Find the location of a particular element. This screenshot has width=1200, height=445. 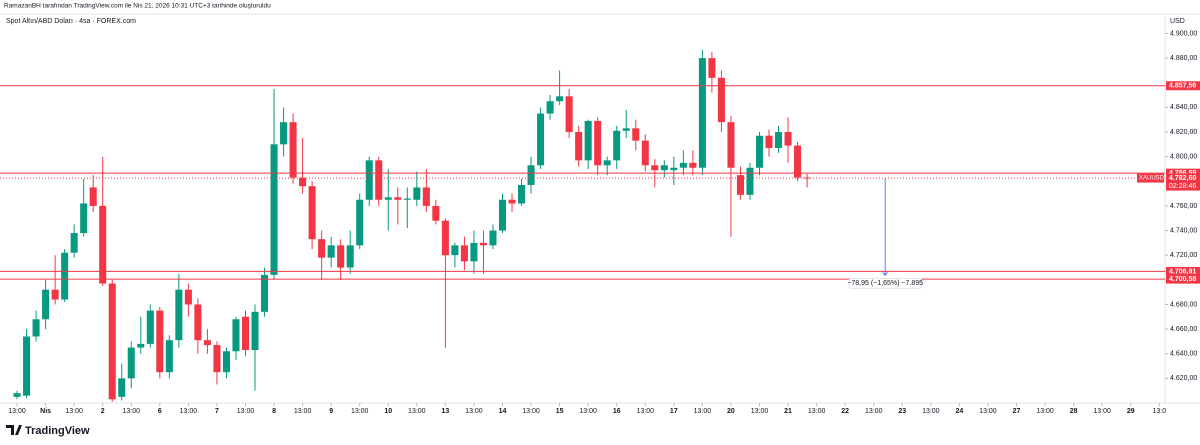

x-tick-label: 22 is located at coordinates (845, 411).